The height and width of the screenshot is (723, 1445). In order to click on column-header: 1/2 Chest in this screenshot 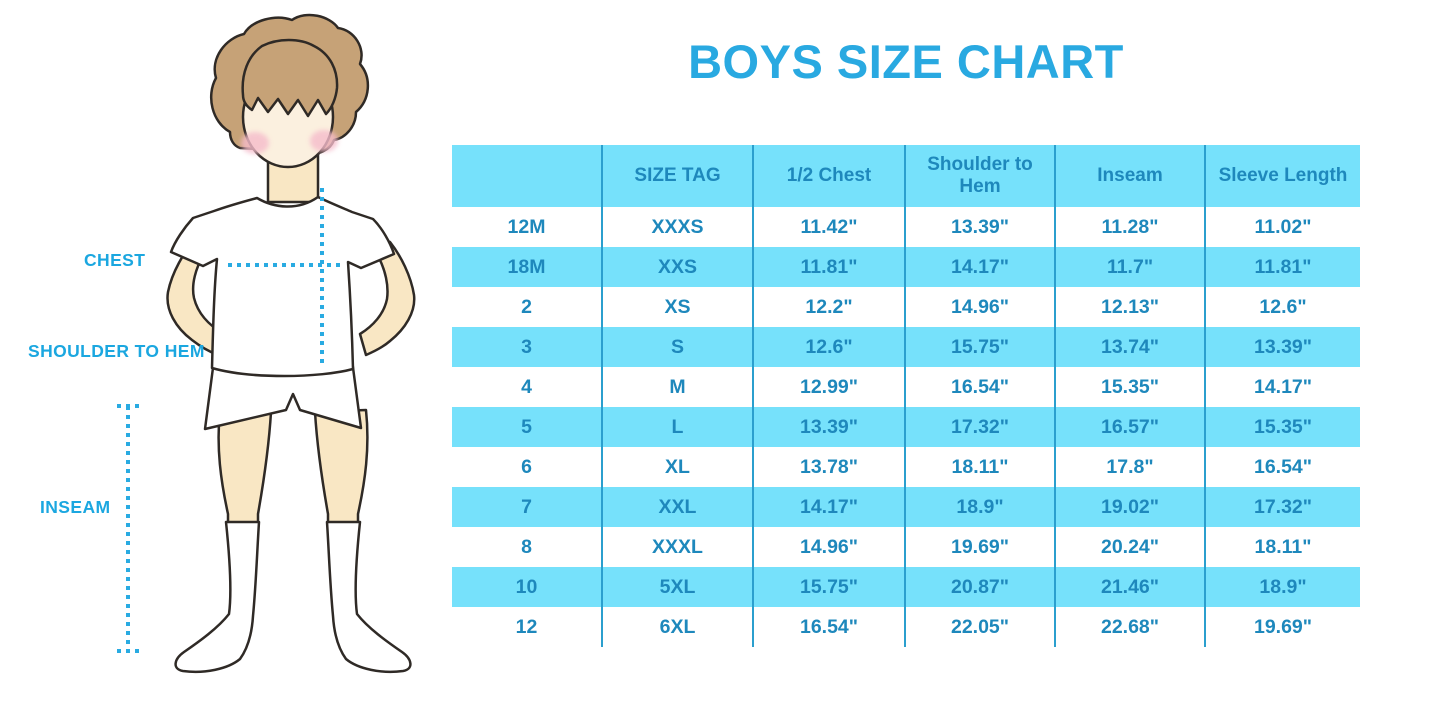, I will do `click(828, 176)`.